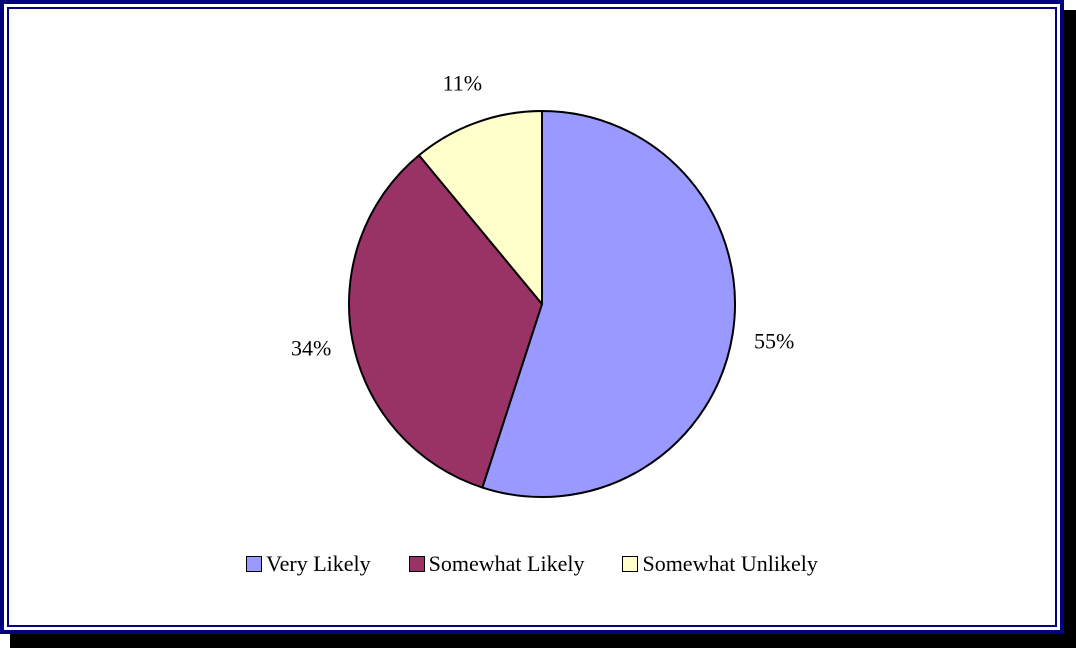 The image size is (1076, 648). I want to click on data-label-somewhat-unlikely: 11%, so click(463, 82).